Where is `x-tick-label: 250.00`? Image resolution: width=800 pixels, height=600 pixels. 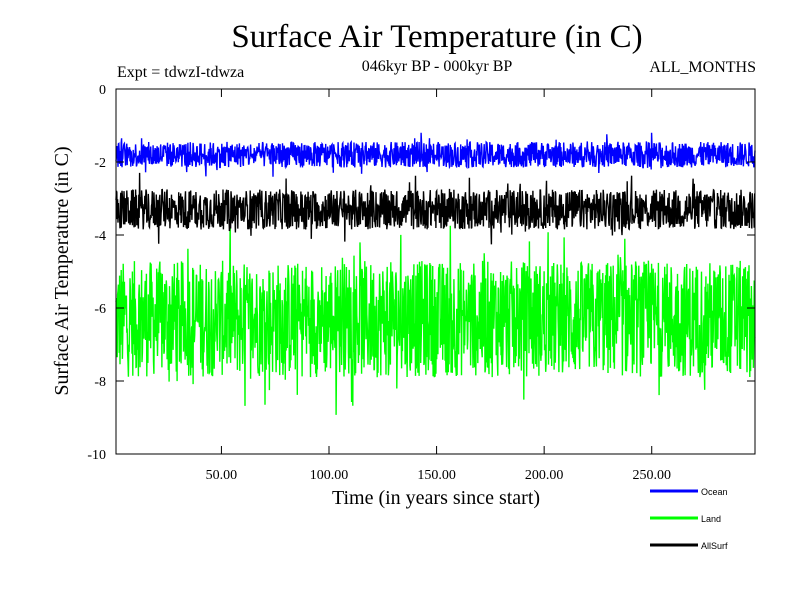 x-tick-label: 250.00 is located at coordinates (651, 475).